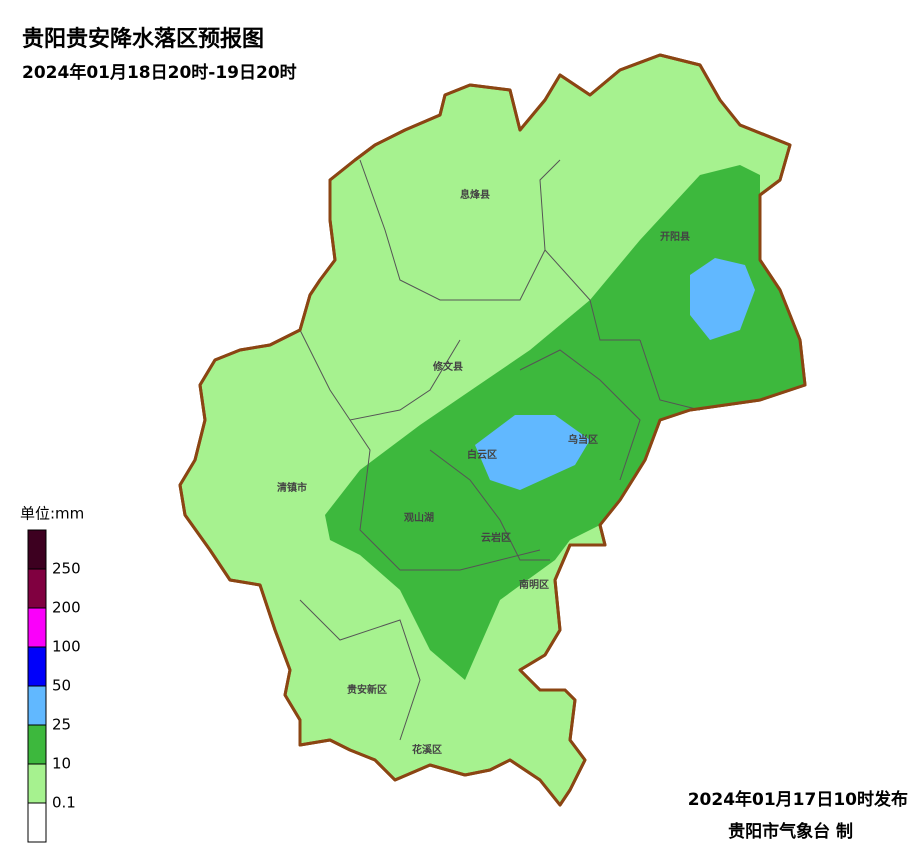 The image size is (921, 868). I want to click on district-label: 开阳县, so click(675, 237).